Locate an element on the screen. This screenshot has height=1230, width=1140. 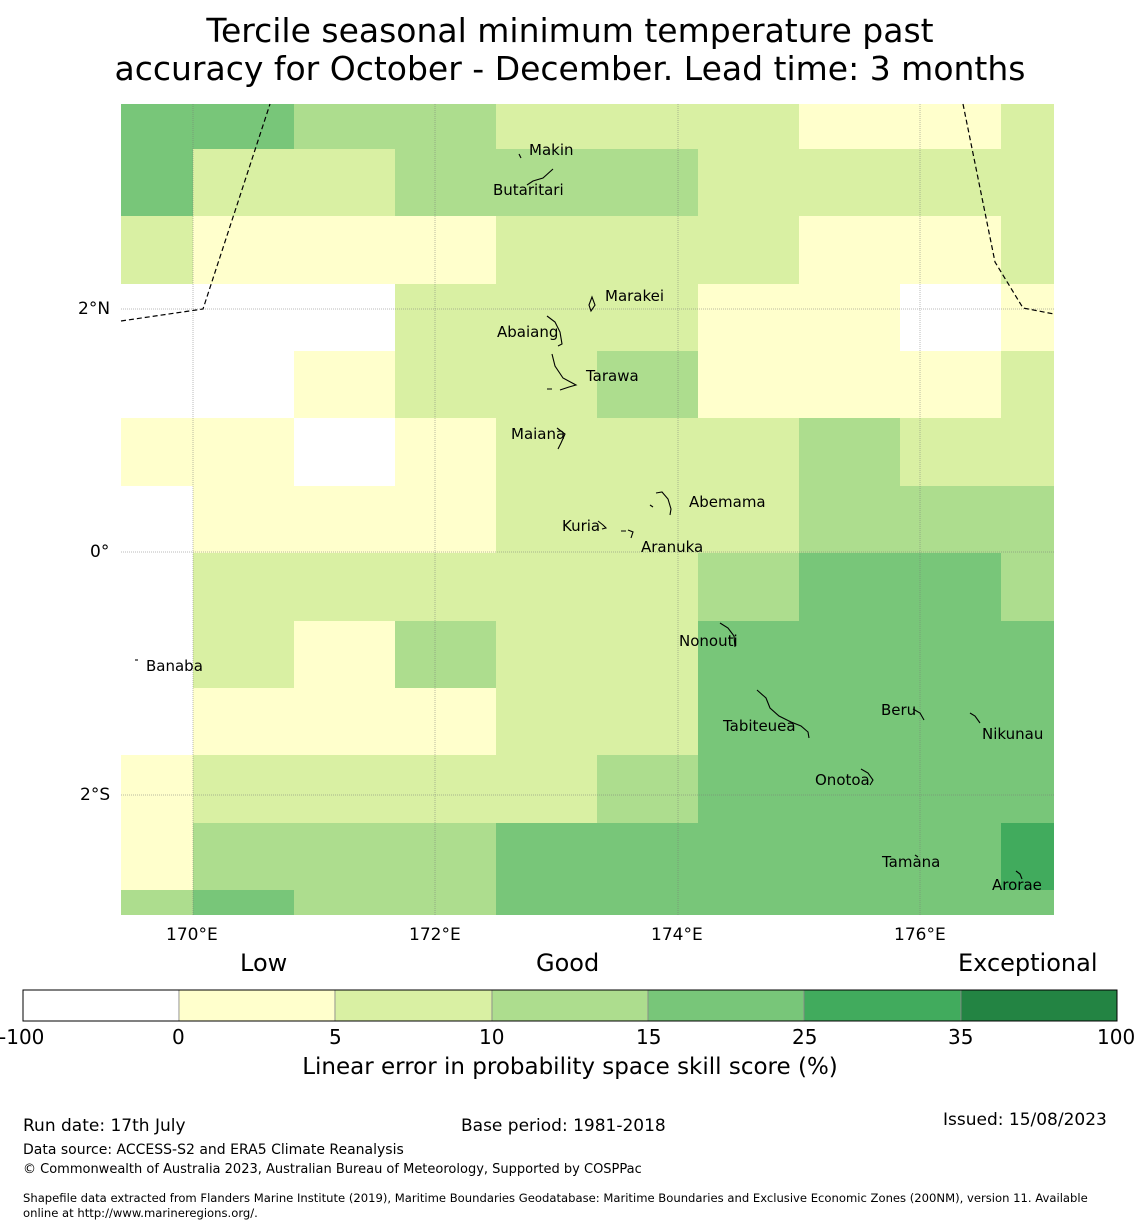
colorbar-tick-label: 35 is located at coordinates (961, 1037).